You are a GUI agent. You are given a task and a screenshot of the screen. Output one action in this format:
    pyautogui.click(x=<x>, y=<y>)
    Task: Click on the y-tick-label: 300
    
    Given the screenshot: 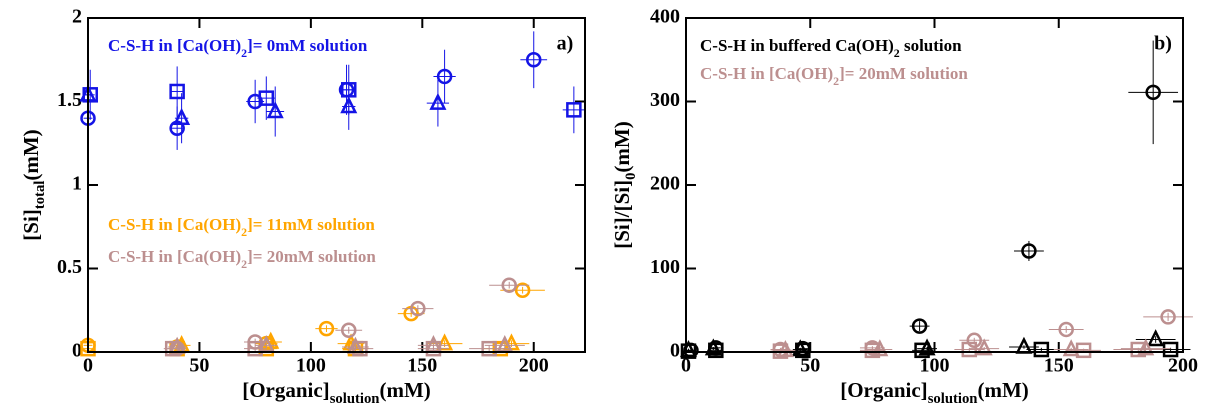 What is the action you would take?
    pyautogui.click(x=665, y=100)
    